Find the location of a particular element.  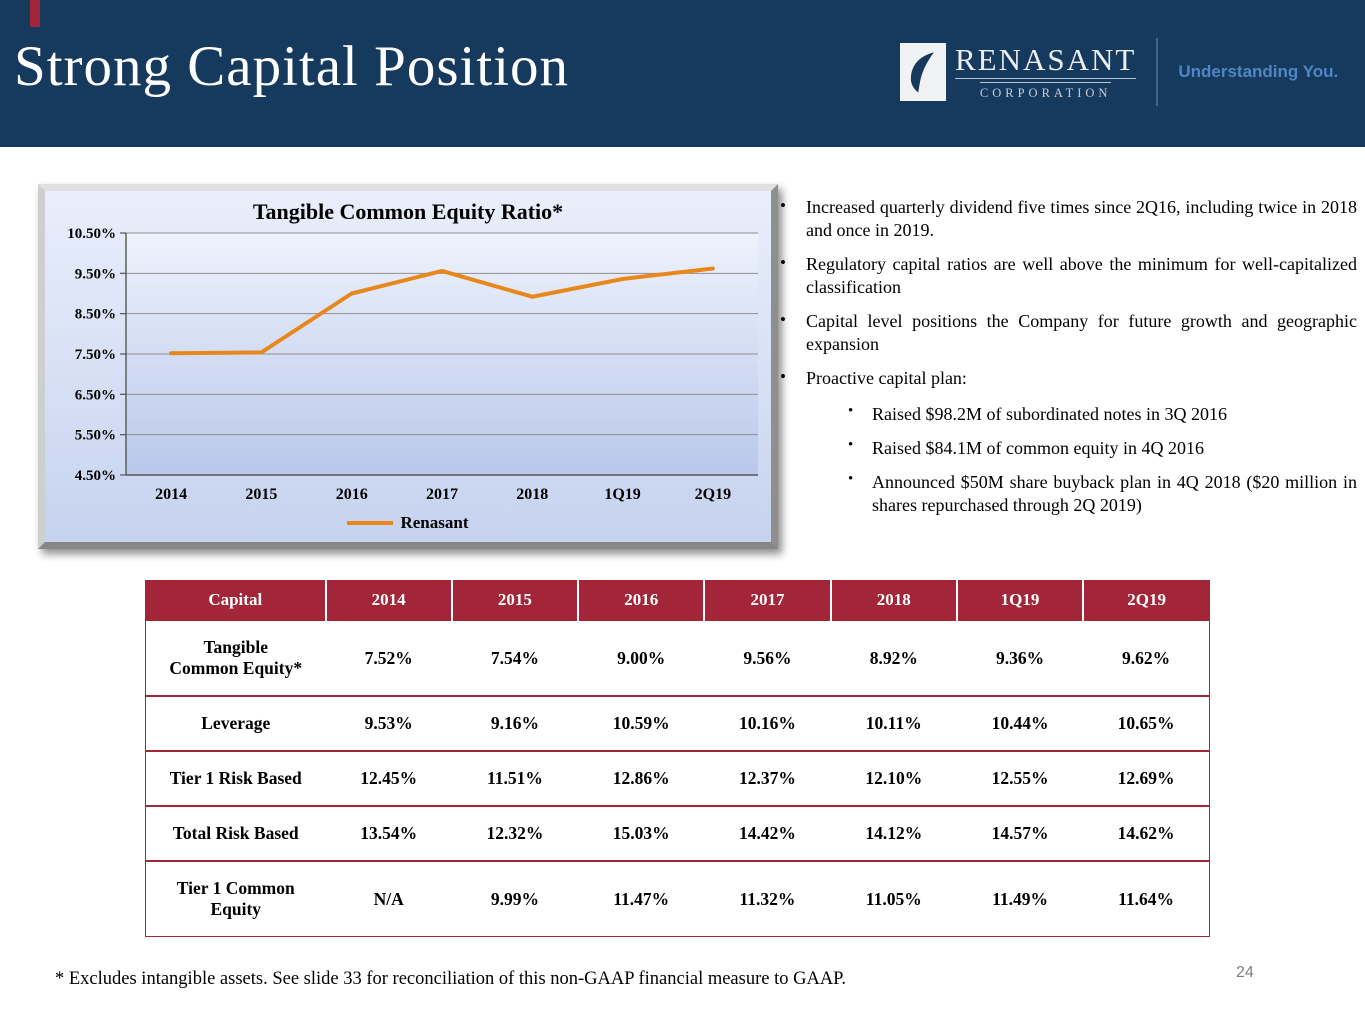

x-axis-tick-label: 1Q19 is located at coordinates (622, 494).